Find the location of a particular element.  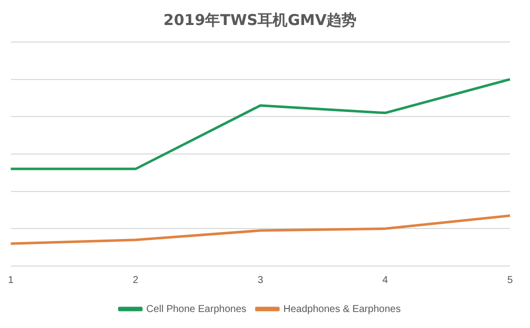

chart-title: 2019年TWS耳机GMV趋势 is located at coordinates (260, 19).